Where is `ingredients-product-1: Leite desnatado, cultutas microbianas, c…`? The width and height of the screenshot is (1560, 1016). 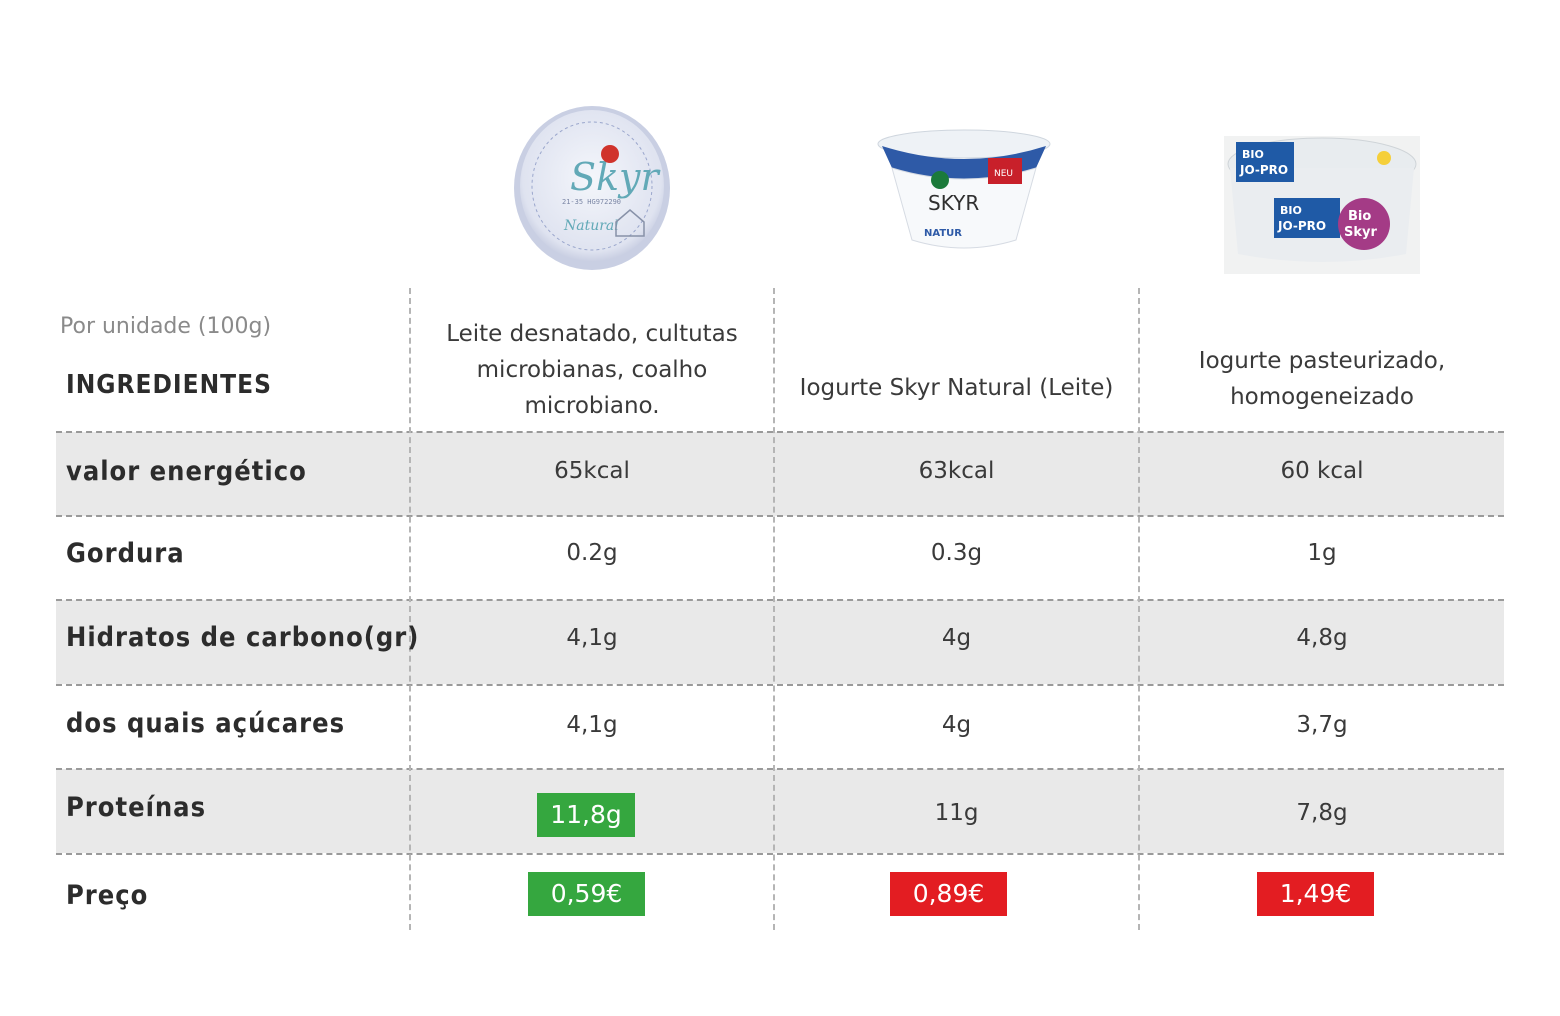 ingredients-product-1: Leite desnatado, cultutas microbianas, c… is located at coordinates (592, 370).